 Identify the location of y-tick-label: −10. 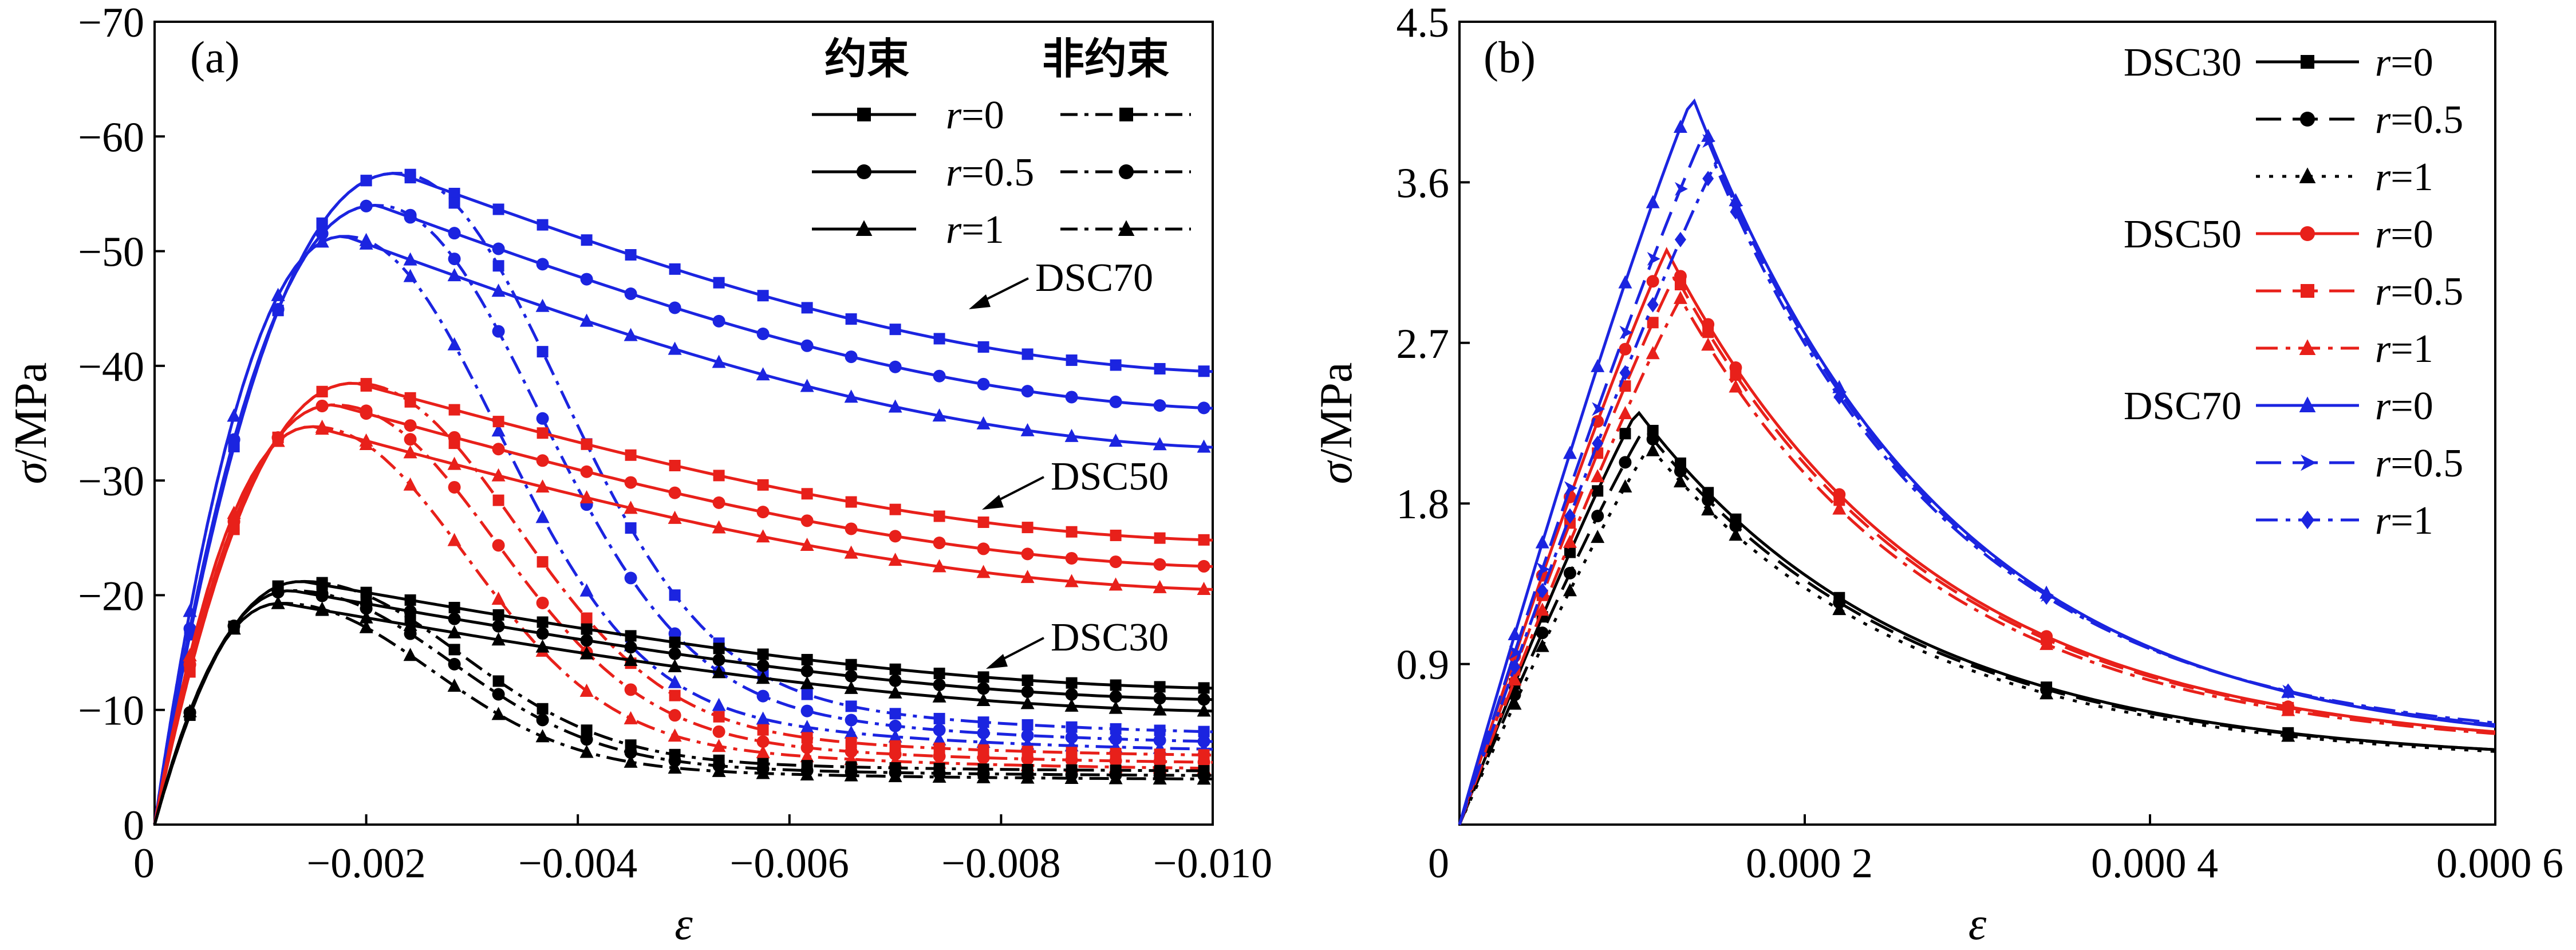
(111, 712).